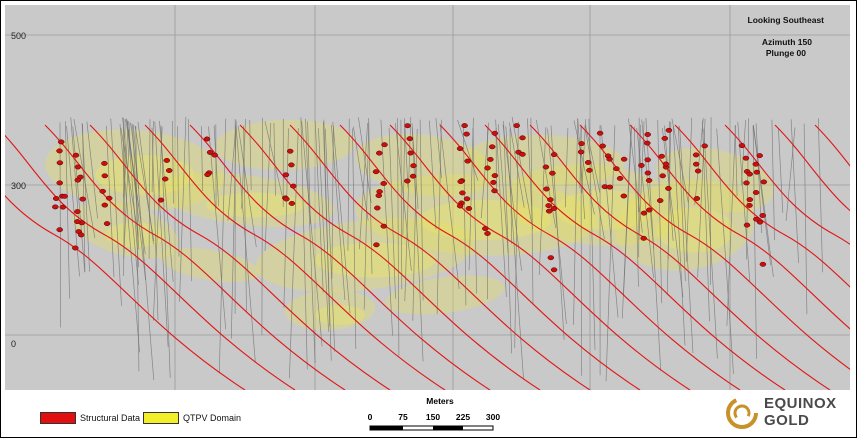 This screenshot has width=857, height=438. What do you see at coordinates (440, 415) in the screenshot?
I see `scale-bar: Meters 0 75 150 225 300` at bounding box center [440, 415].